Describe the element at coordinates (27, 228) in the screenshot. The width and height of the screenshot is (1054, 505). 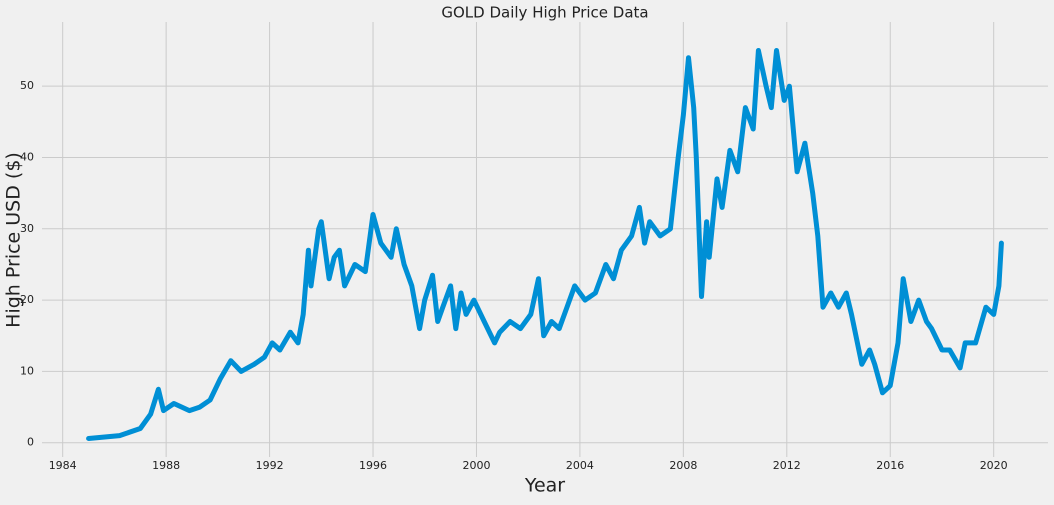
I see `y-tick-label: 30` at that location.